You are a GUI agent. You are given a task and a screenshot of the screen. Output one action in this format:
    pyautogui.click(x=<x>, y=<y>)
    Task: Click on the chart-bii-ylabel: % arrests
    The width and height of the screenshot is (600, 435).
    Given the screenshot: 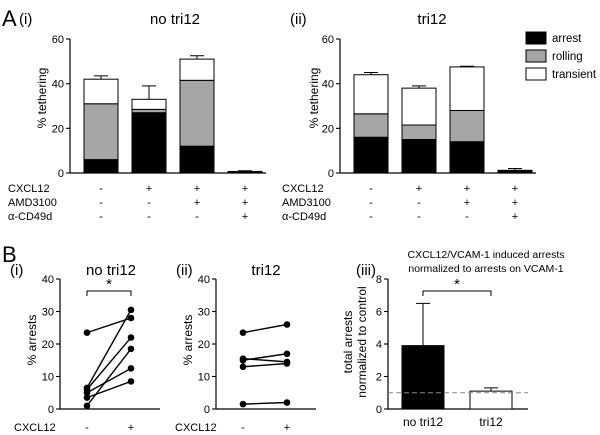 What is the action you would take?
    pyautogui.click(x=188, y=340)
    